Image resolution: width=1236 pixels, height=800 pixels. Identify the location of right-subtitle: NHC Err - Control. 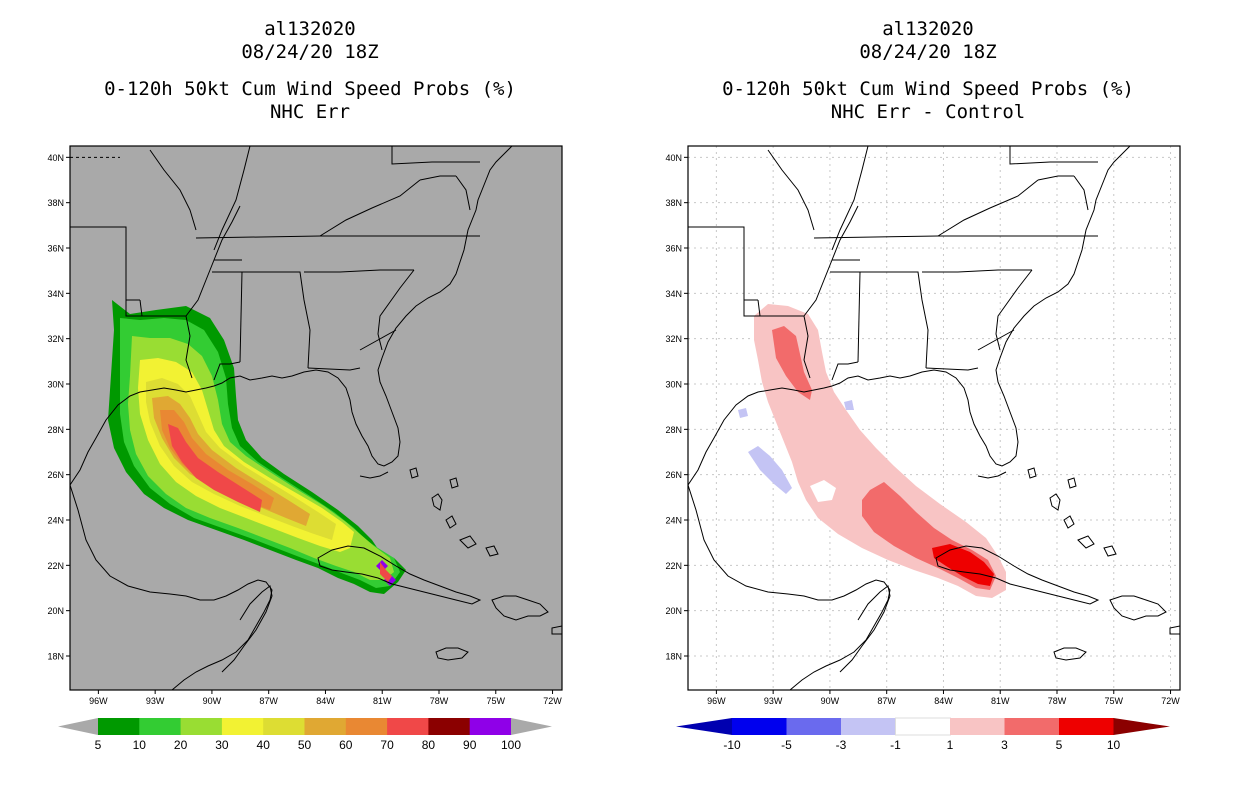
(928, 112).